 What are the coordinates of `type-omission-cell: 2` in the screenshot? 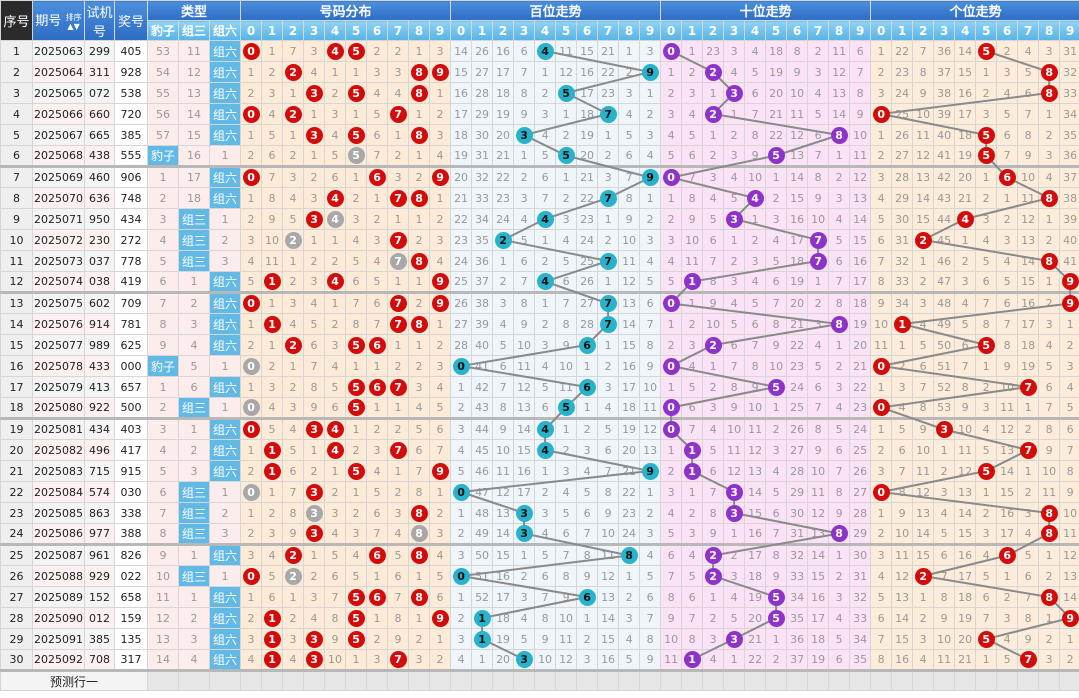 It's located at (225, 240).